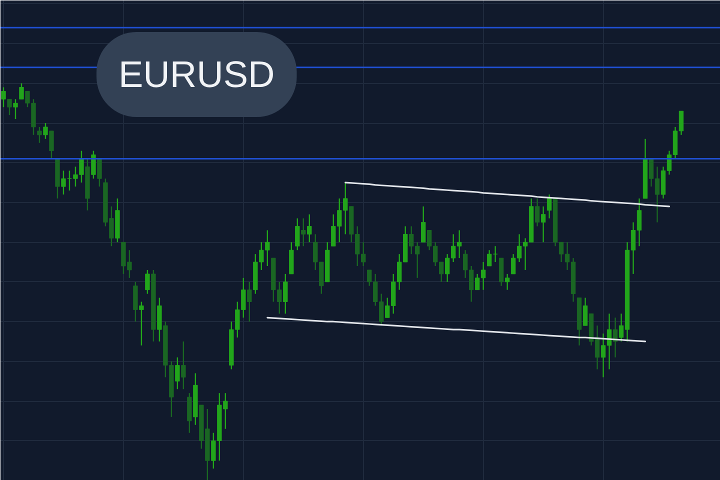  What do you see at coordinates (196, 74) in the screenshot?
I see `chart-title: EURUSD` at bounding box center [196, 74].